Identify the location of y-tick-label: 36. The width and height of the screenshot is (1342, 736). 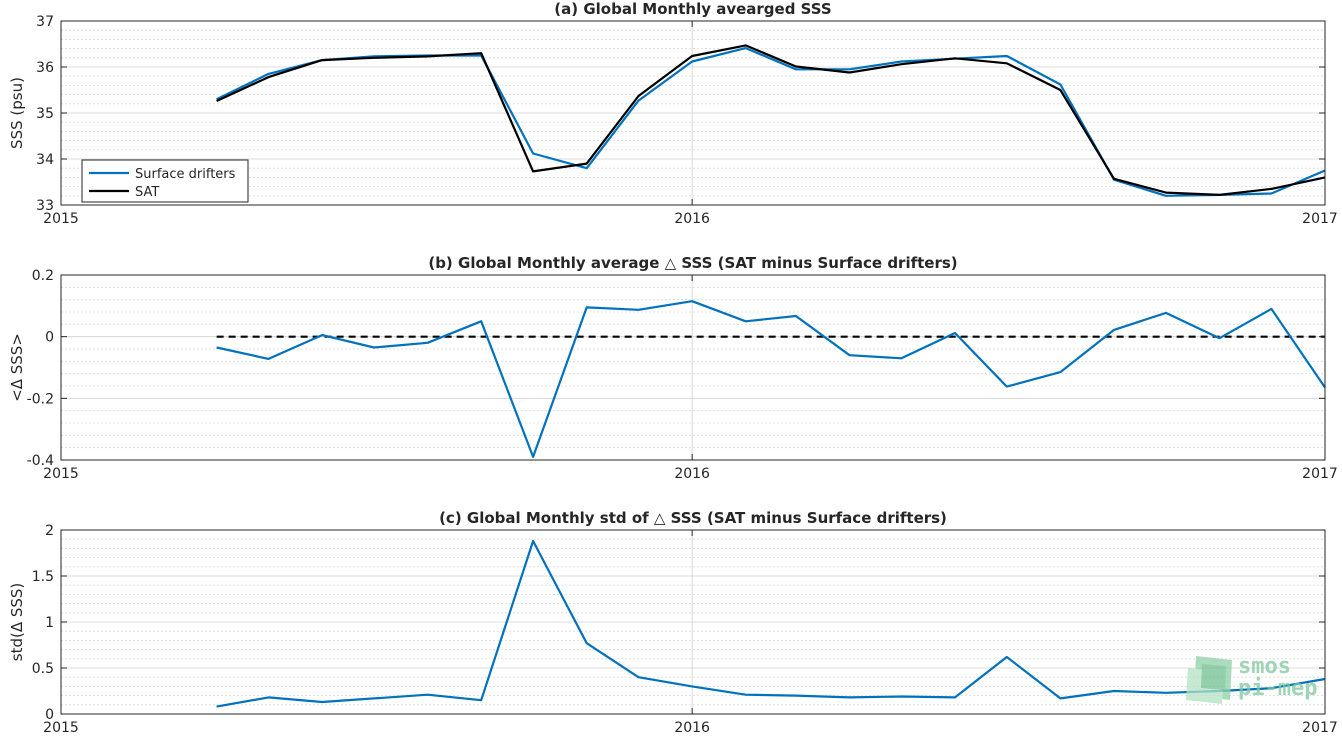
(45, 68).